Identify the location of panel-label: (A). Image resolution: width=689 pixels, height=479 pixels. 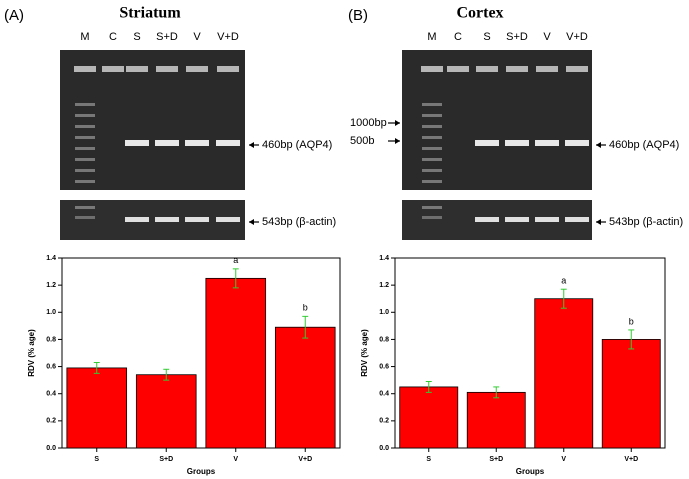
(14, 15).